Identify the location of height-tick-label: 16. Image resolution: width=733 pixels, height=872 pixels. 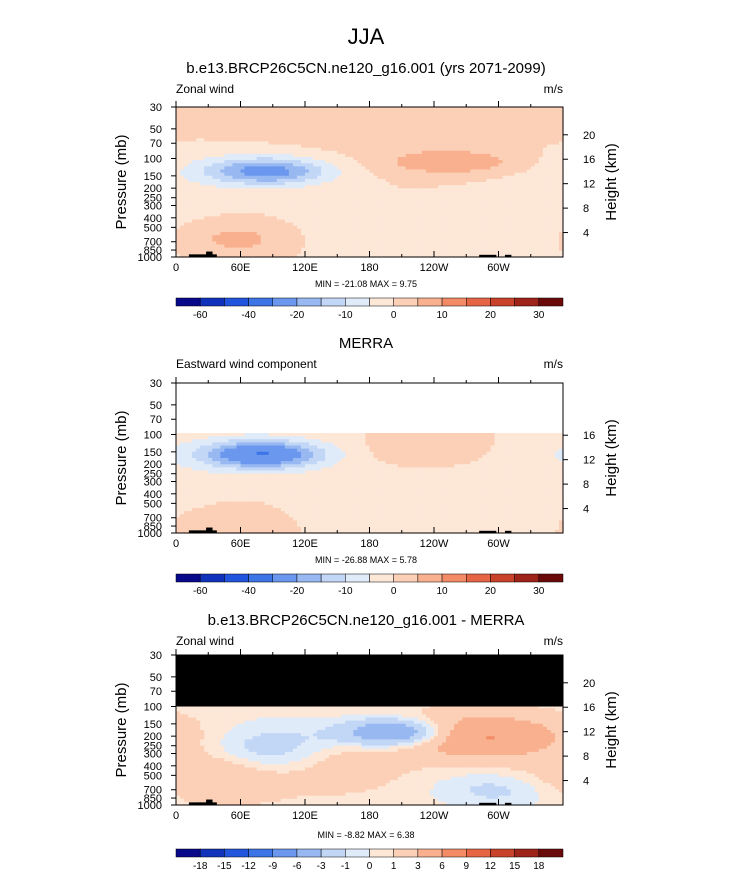
(589, 436).